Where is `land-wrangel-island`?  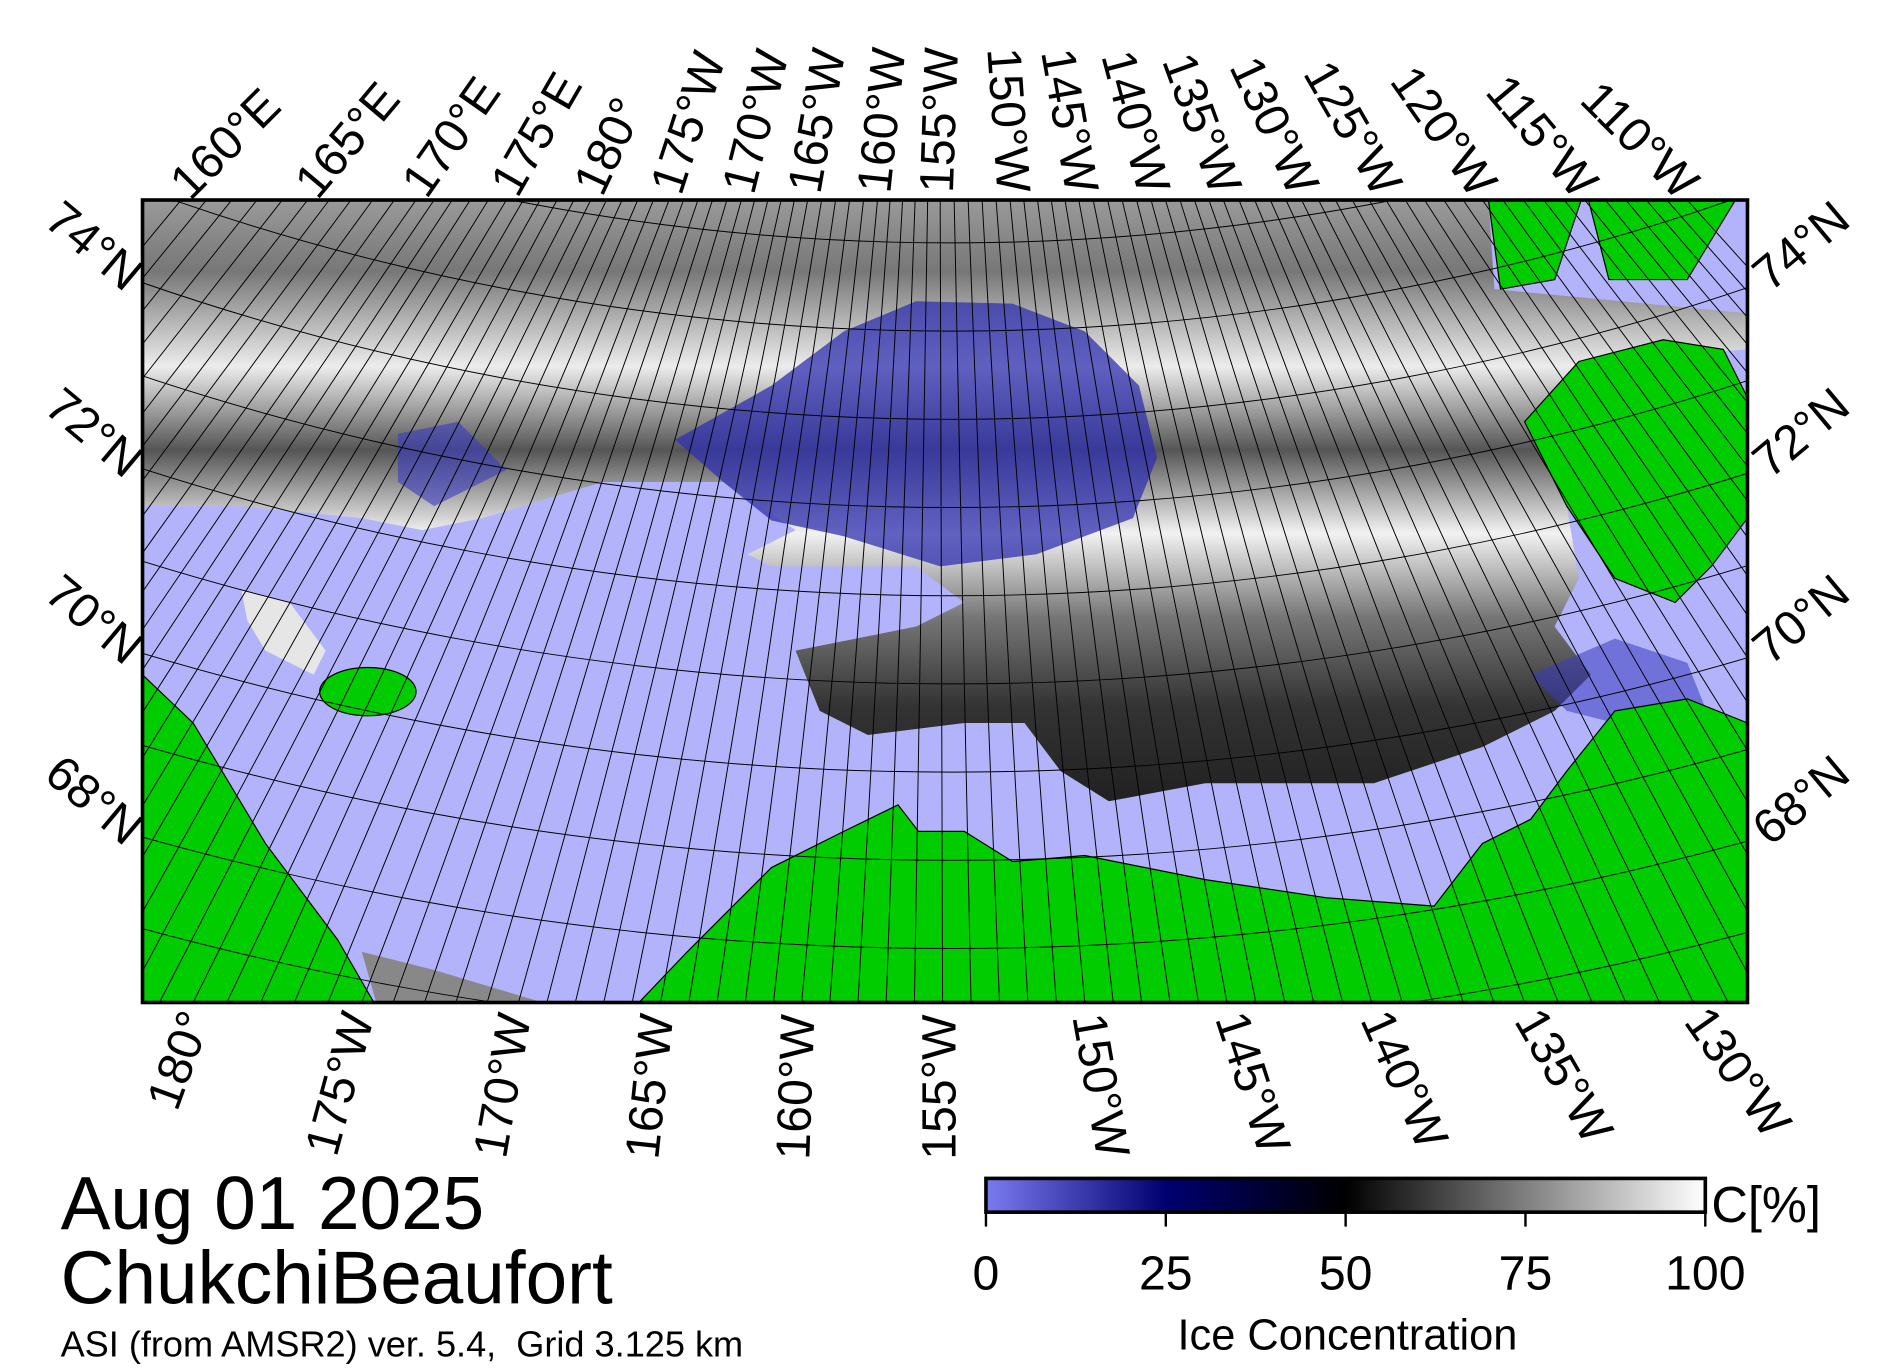 land-wrangel-island is located at coordinates (368, 691).